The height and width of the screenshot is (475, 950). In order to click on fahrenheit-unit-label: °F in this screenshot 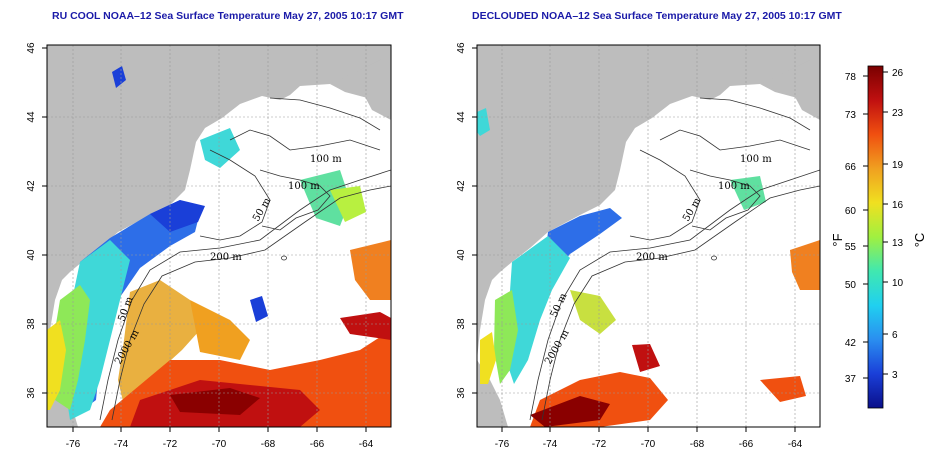, I will do `click(837, 239)`.